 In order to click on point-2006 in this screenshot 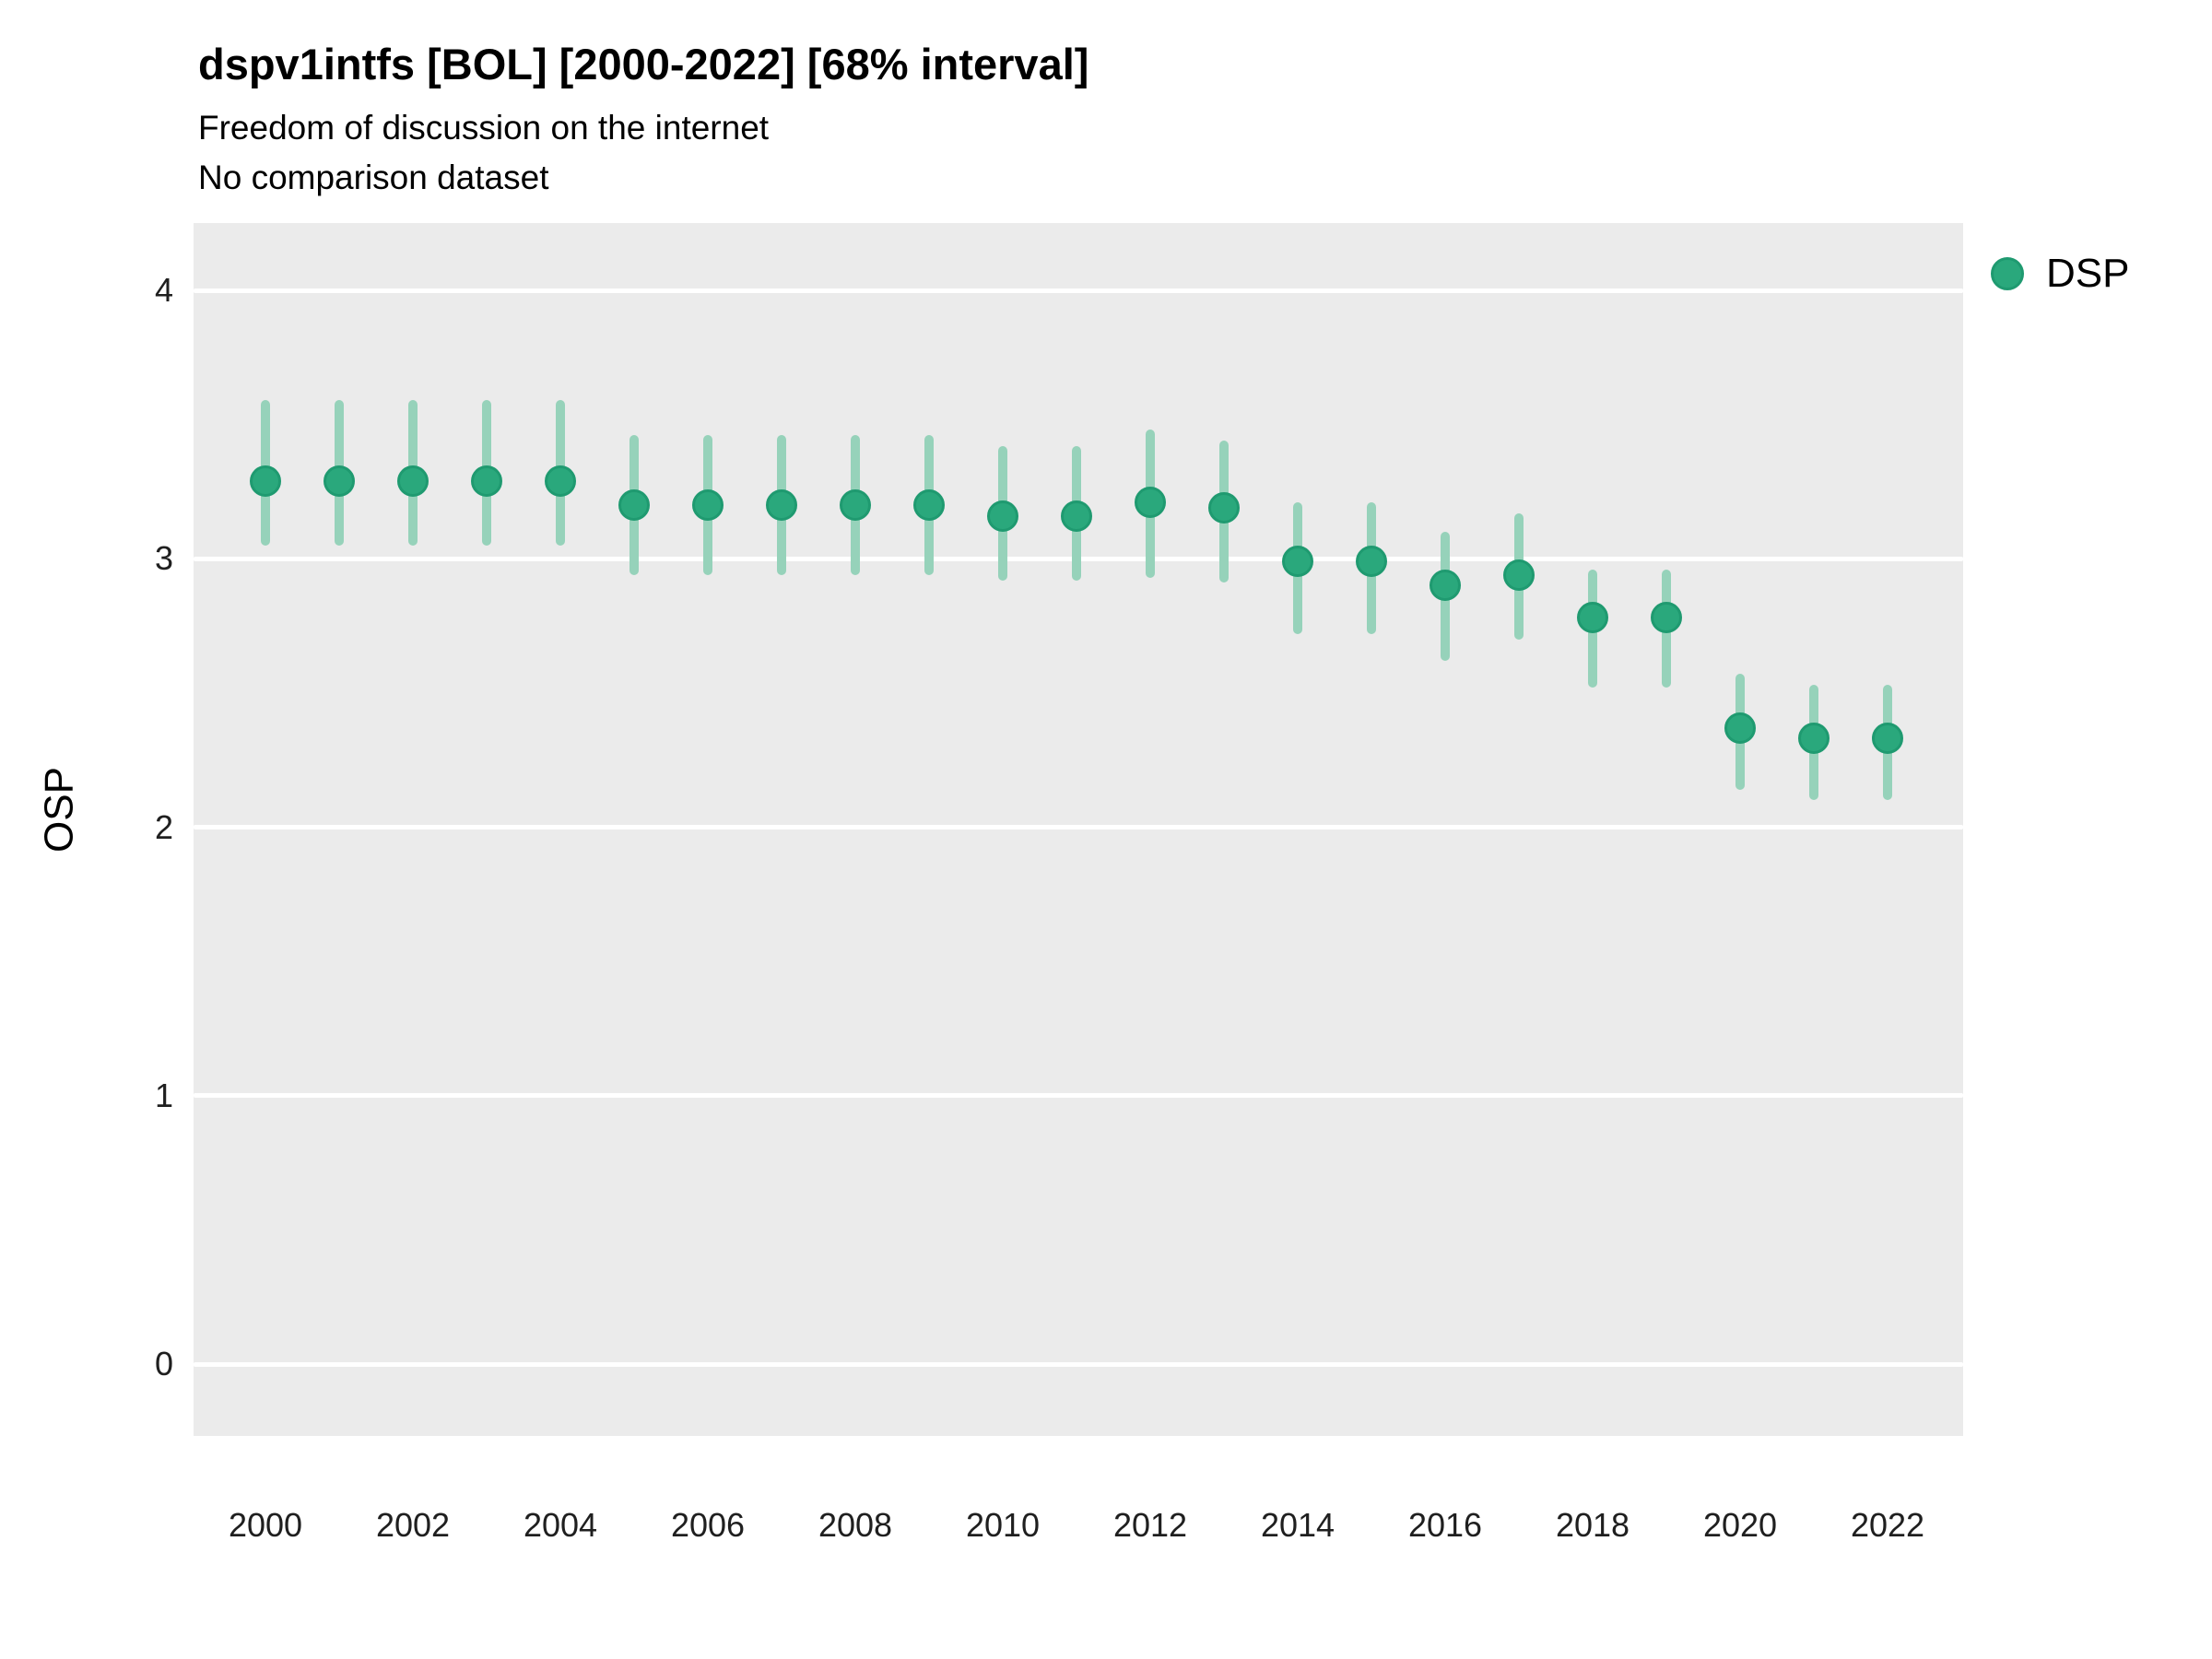, I will do `click(708, 505)`.